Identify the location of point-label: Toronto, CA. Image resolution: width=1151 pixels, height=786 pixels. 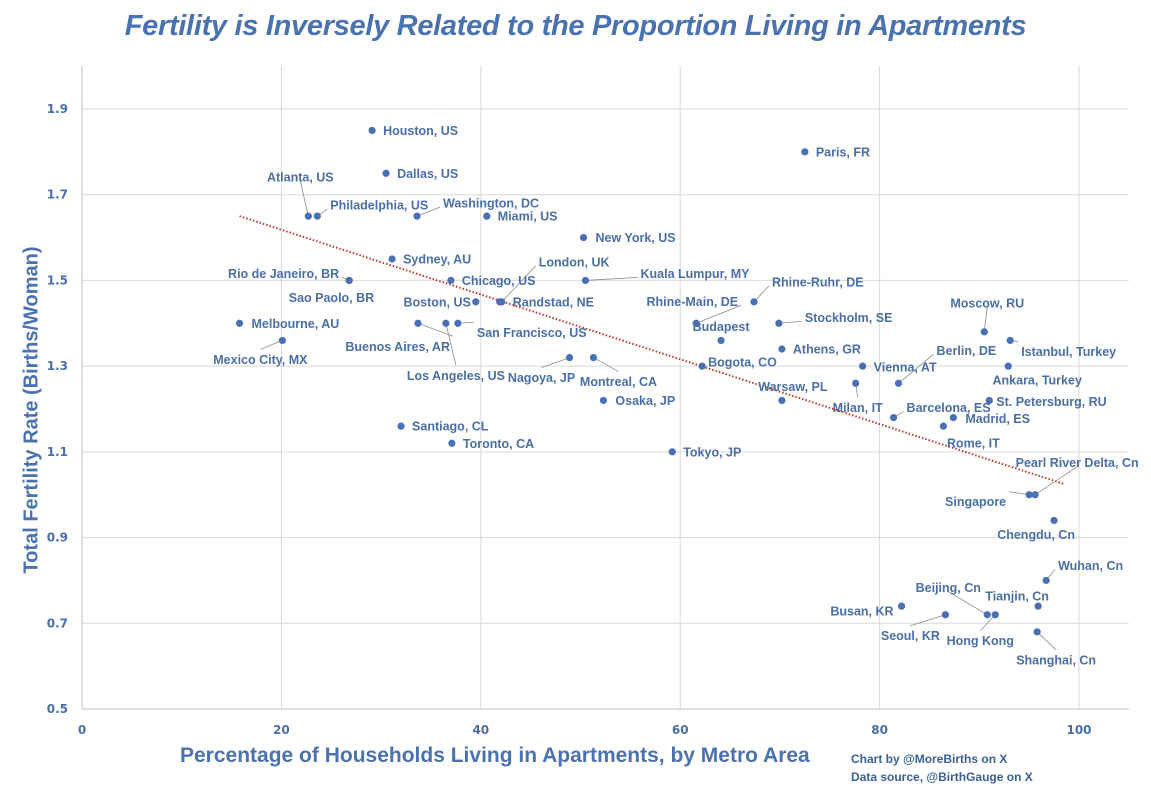
(498, 444).